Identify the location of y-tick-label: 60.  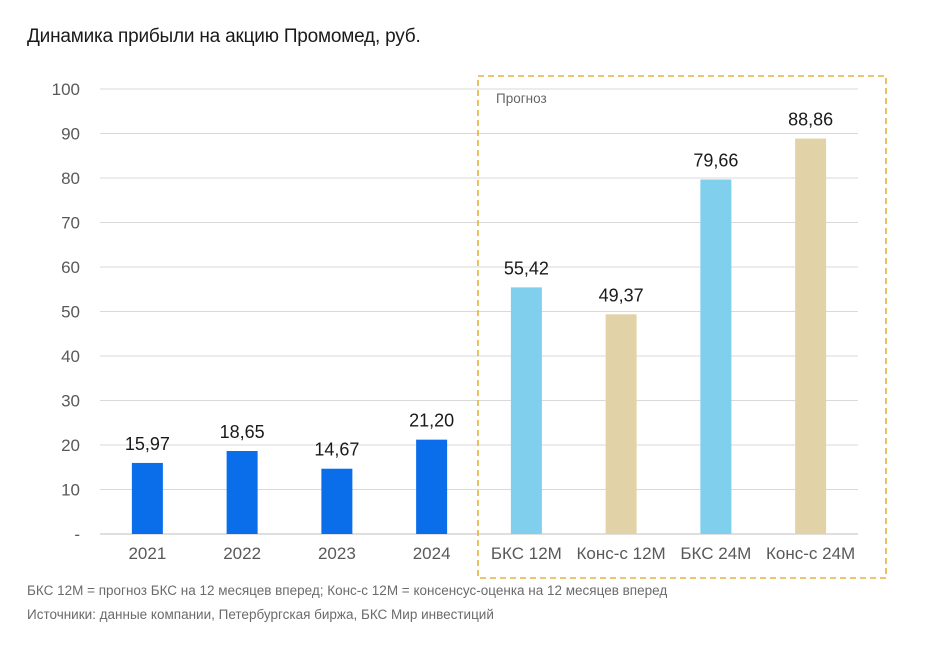
(70, 267).